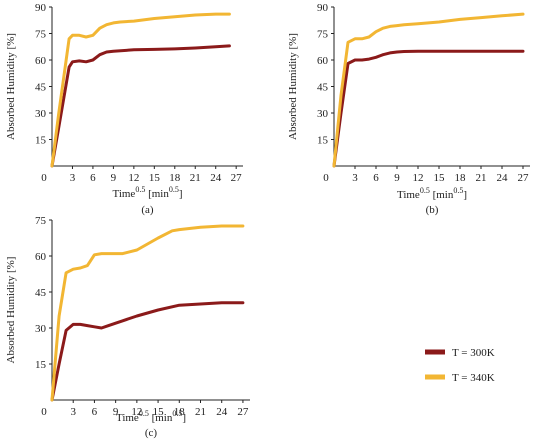  What do you see at coordinates (432, 210) in the screenshot?
I see `panel-label: (b)` at bounding box center [432, 210].